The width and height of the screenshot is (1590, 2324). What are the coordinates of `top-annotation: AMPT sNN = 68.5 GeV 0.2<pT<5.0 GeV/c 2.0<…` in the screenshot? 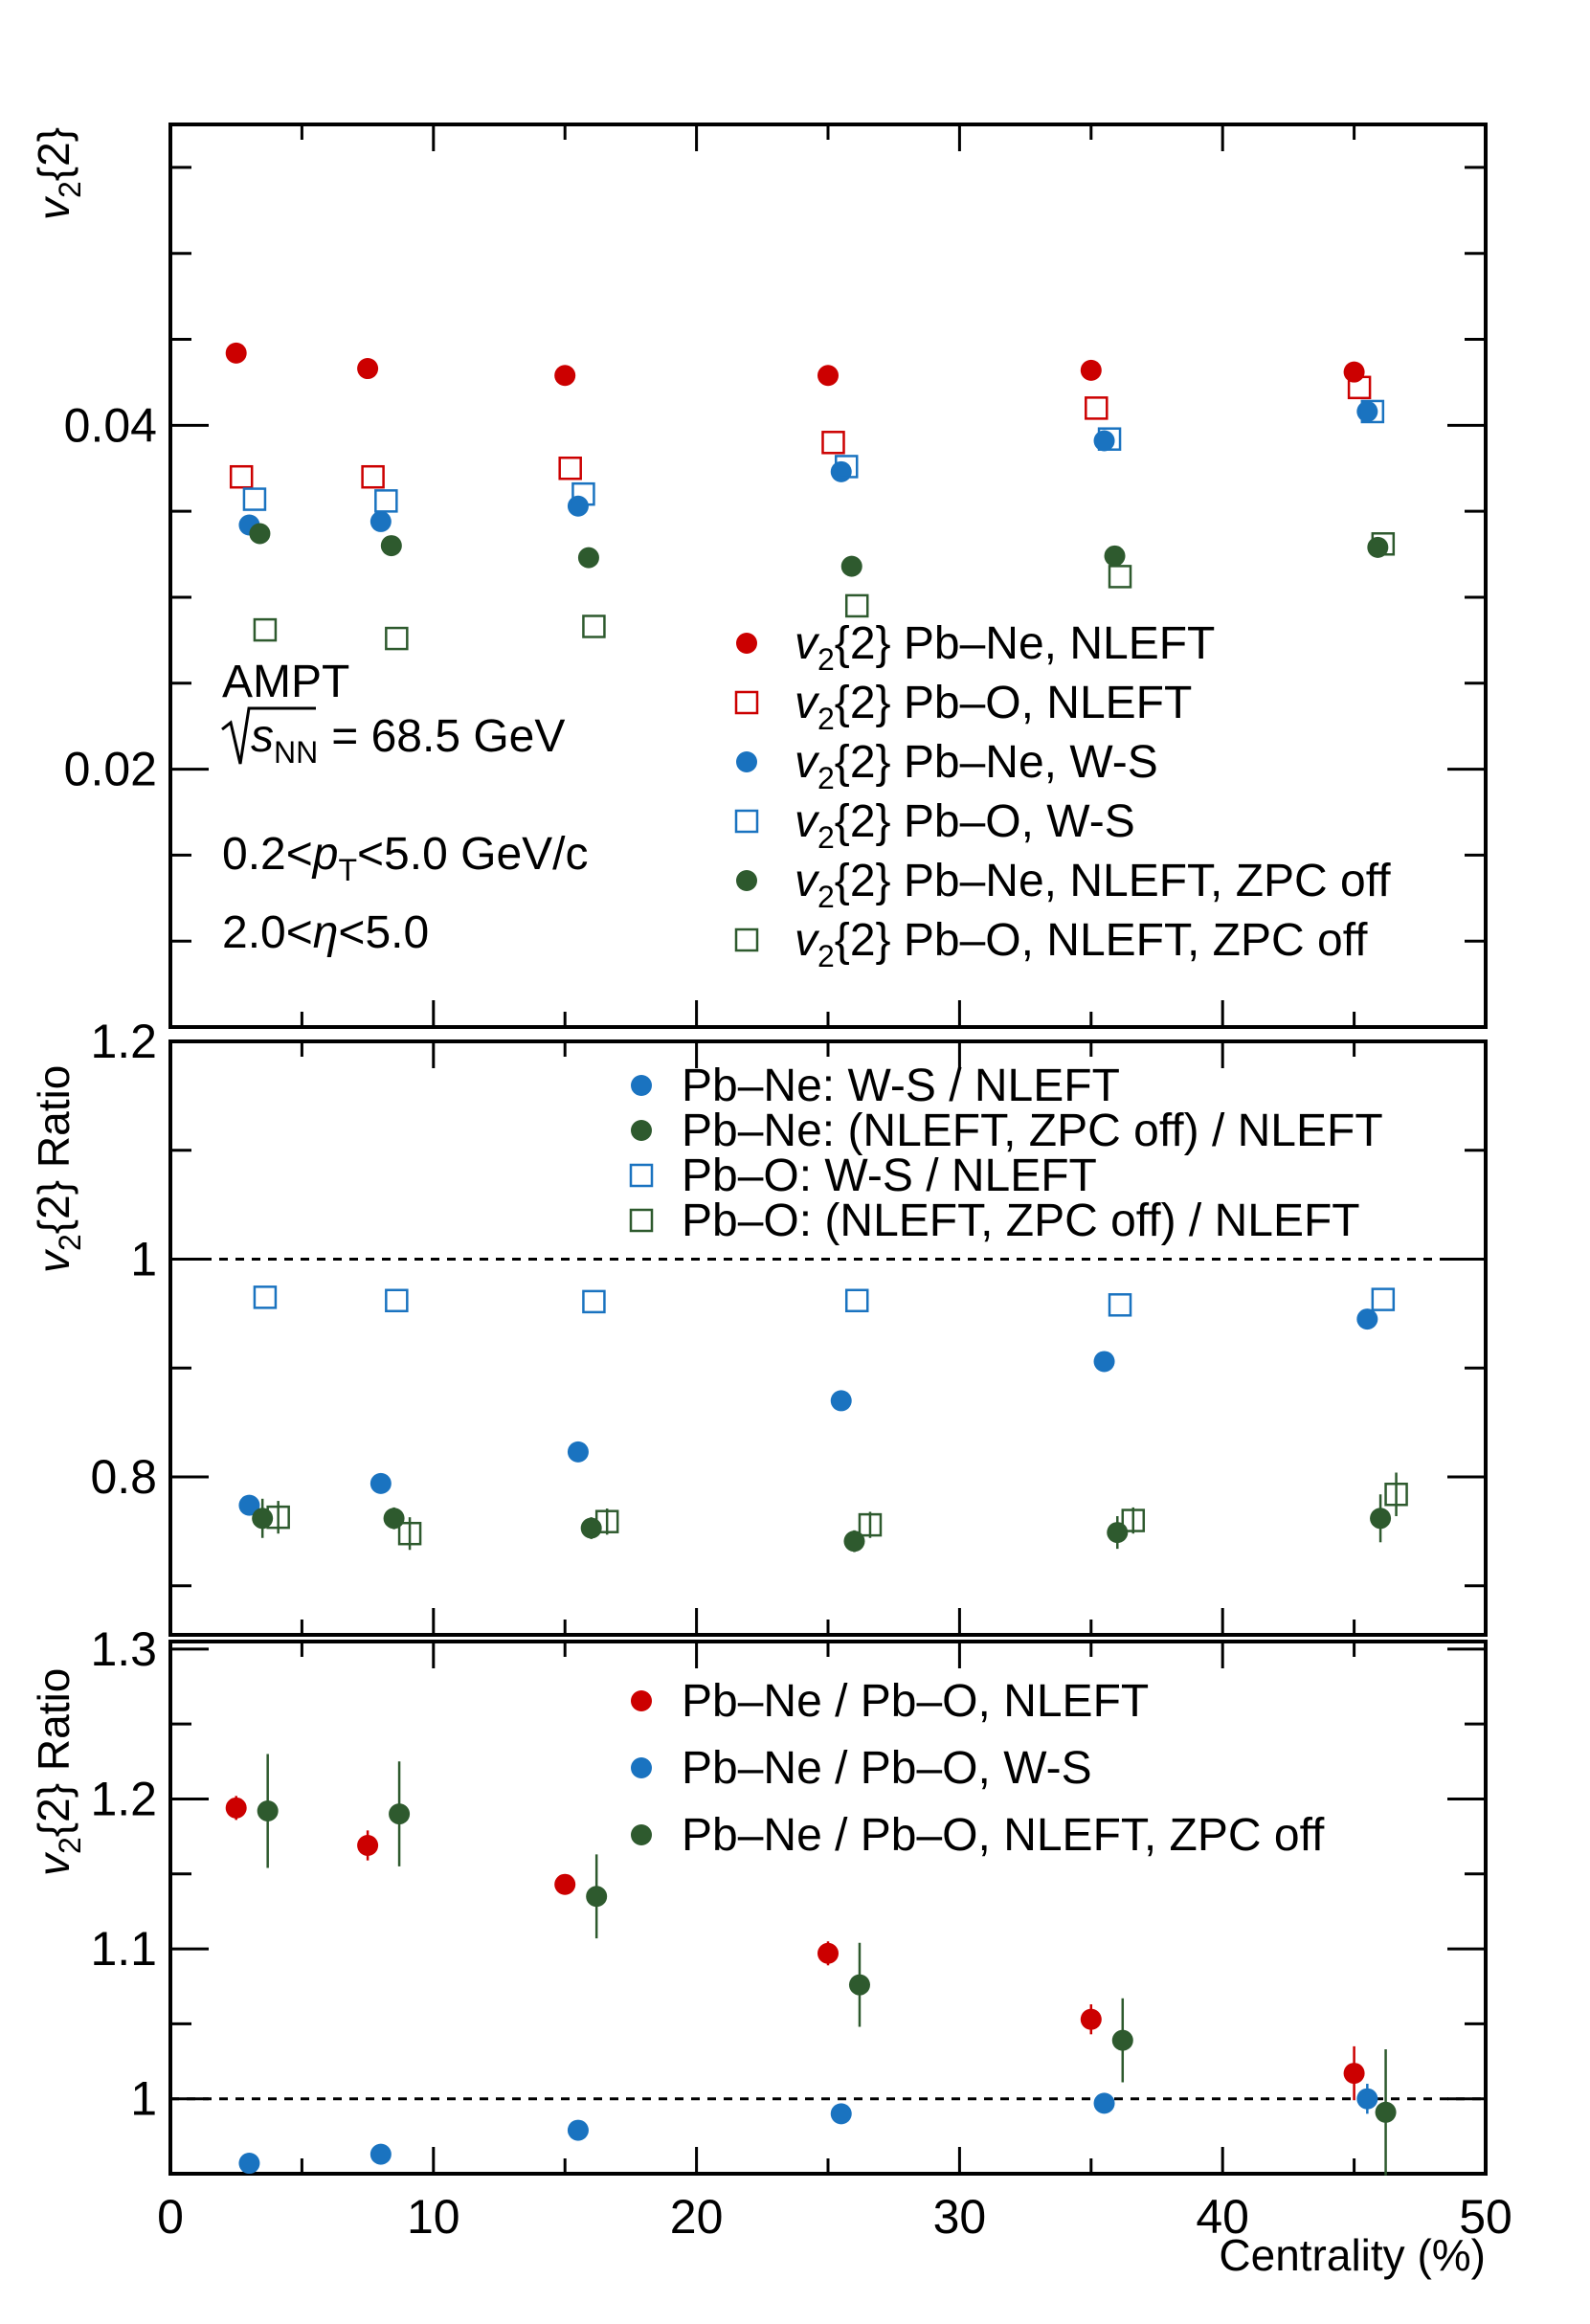 It's located at (405, 807).